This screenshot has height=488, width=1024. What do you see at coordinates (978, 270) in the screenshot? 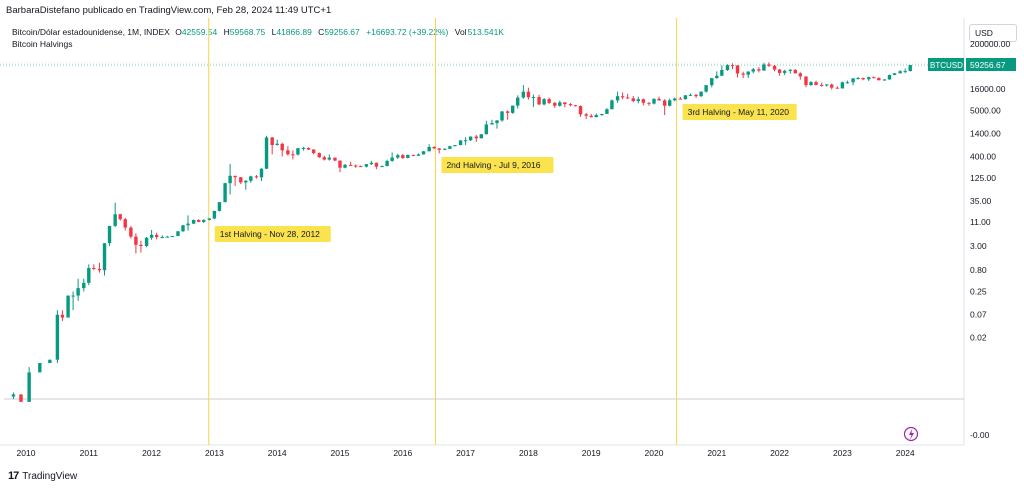
I see `price-tick-label: 0.80` at bounding box center [978, 270].